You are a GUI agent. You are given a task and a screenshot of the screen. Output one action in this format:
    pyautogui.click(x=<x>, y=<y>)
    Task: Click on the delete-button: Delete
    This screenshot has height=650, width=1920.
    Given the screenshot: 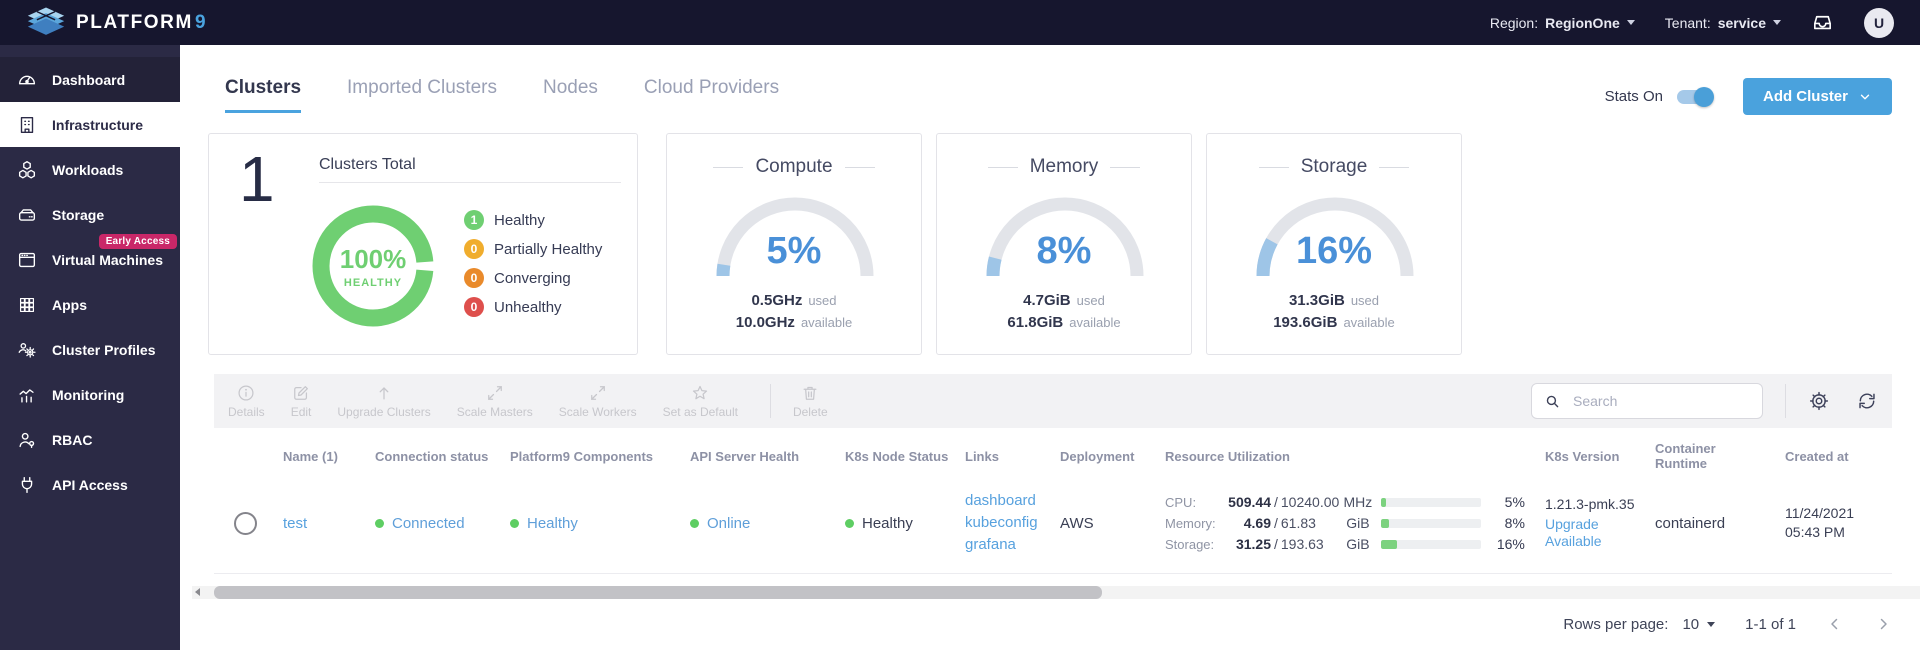 What is the action you would take?
    pyautogui.click(x=810, y=401)
    